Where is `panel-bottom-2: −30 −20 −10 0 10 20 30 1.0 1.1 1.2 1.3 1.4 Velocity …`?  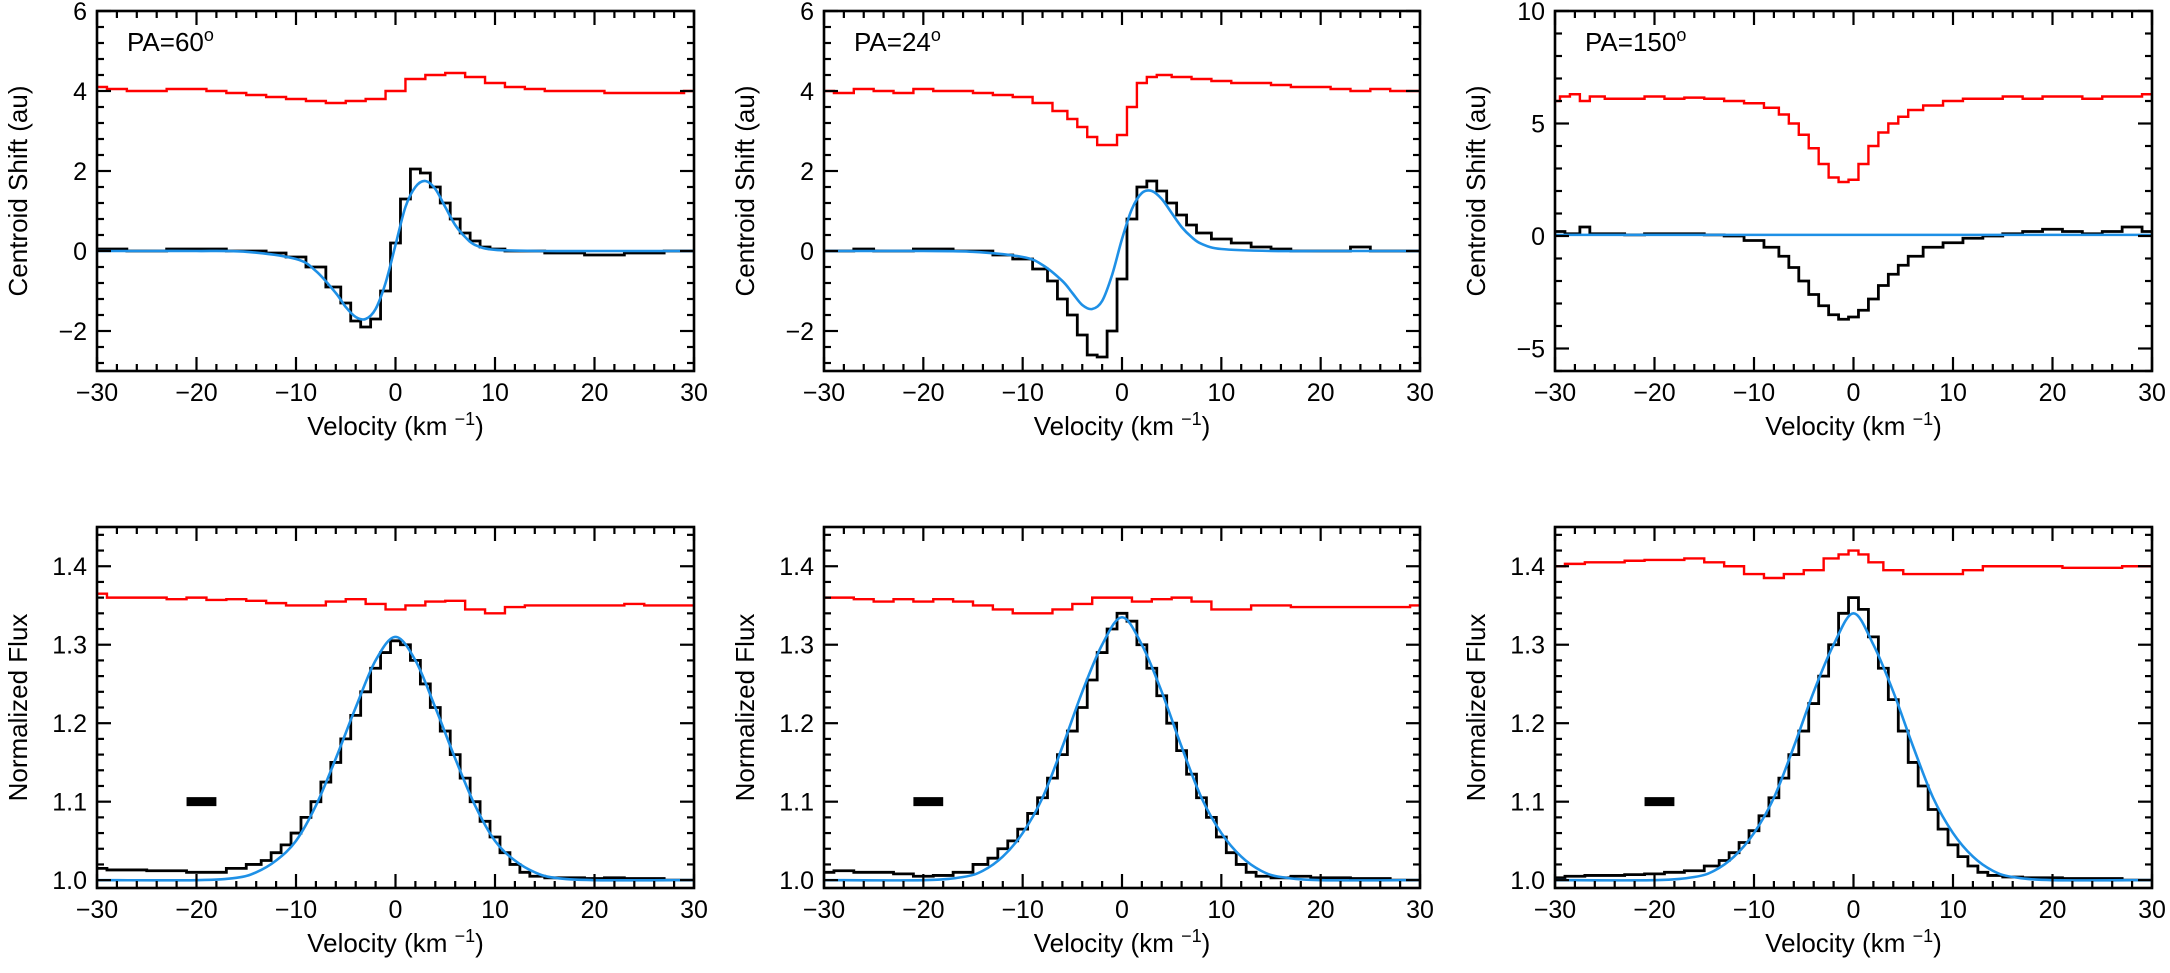
panel-bottom-2: −30 −20 −10 0 10 20 30 1.0 1.1 1.2 1.3 1.4 Velocity … is located at coordinates (1813, 741).